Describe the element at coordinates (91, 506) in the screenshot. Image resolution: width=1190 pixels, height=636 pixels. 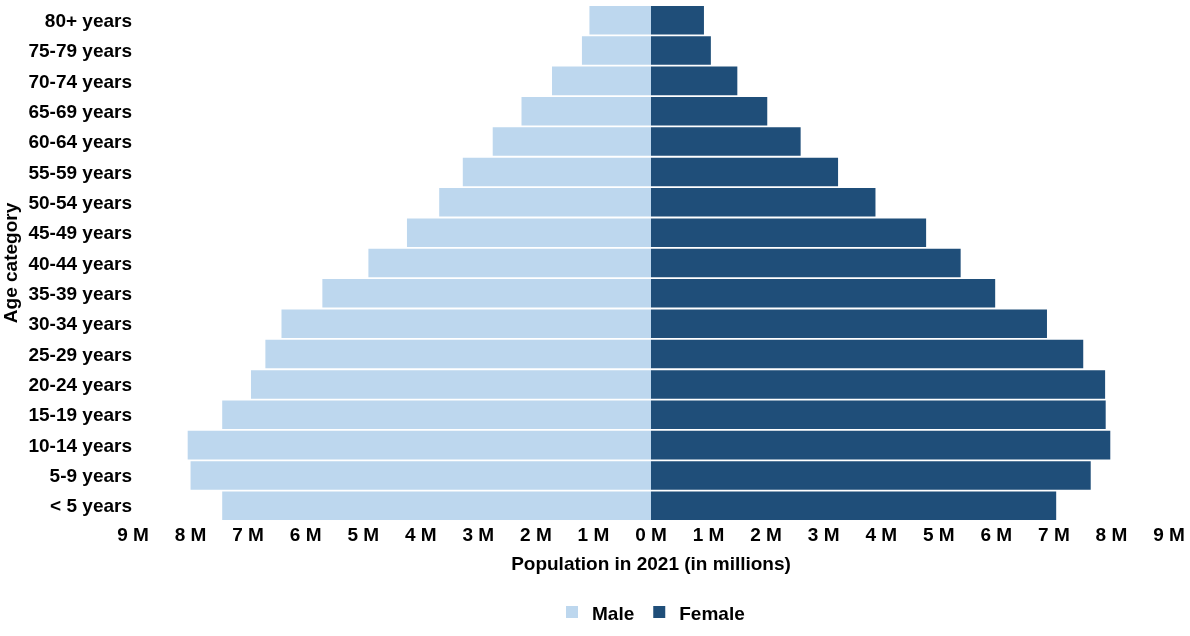
I see `y-tick-label: < 5 years` at that location.